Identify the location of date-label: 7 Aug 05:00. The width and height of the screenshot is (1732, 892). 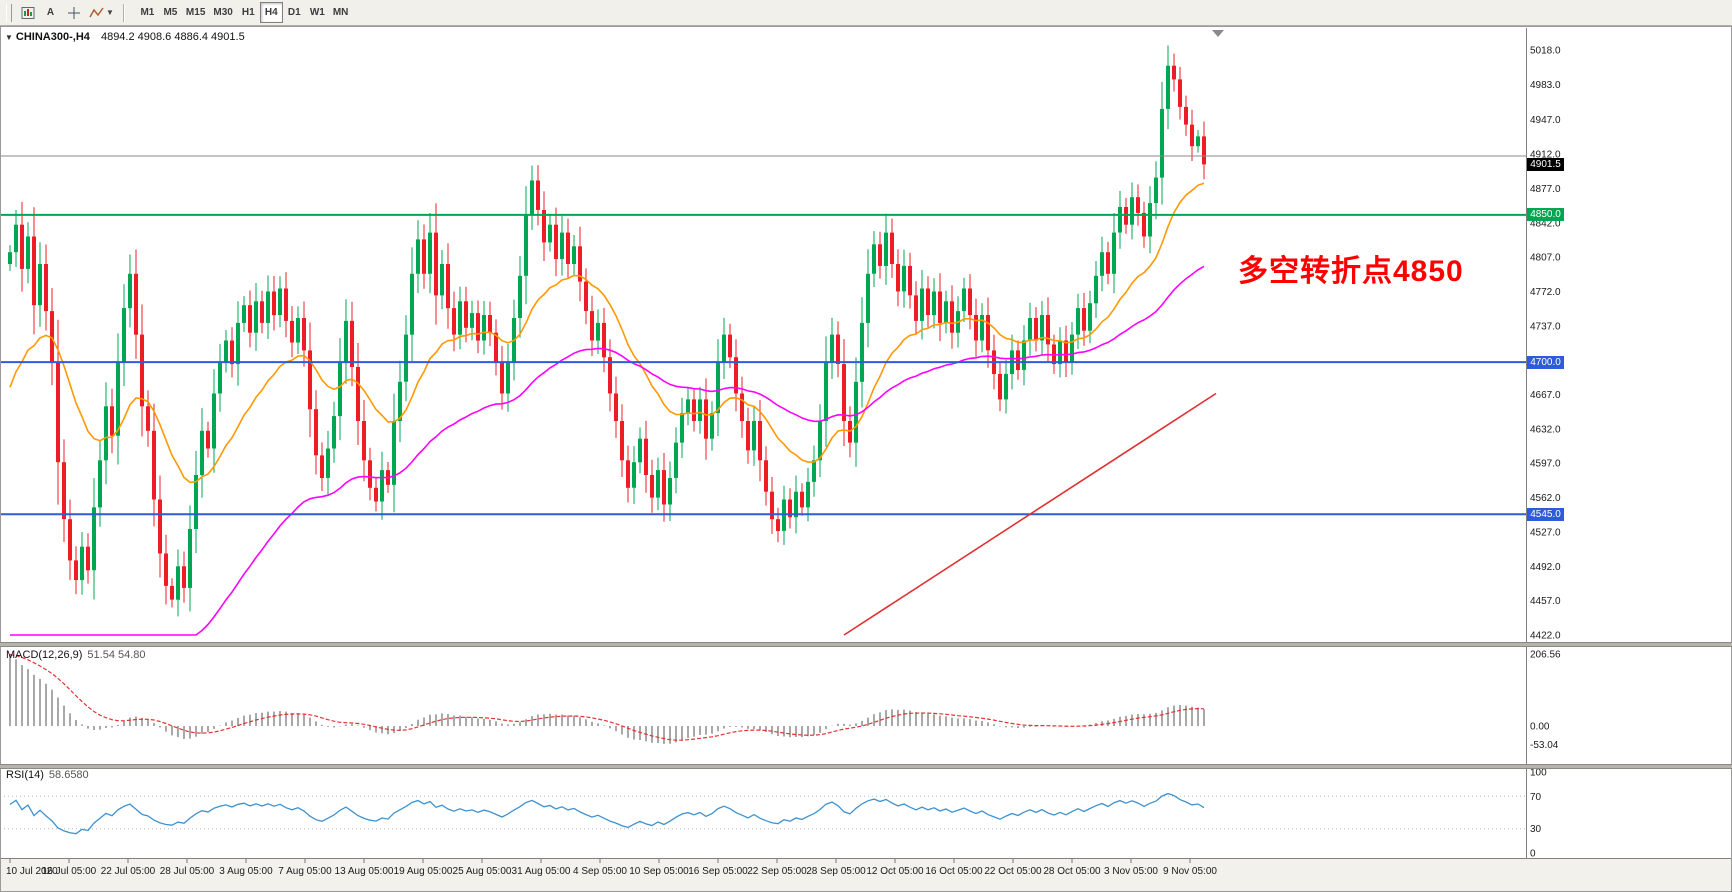
(305, 871).